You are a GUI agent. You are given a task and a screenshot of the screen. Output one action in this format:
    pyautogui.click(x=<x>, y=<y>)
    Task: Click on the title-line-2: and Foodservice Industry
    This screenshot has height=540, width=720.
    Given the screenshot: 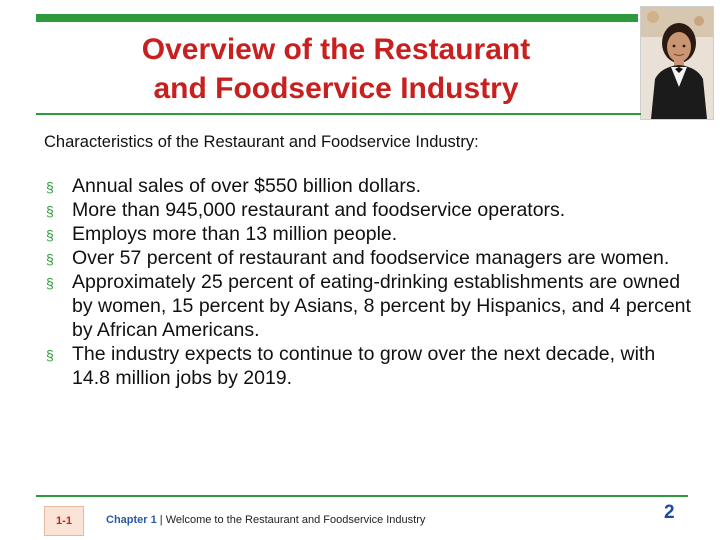 What is the action you would take?
    pyautogui.click(x=336, y=88)
    